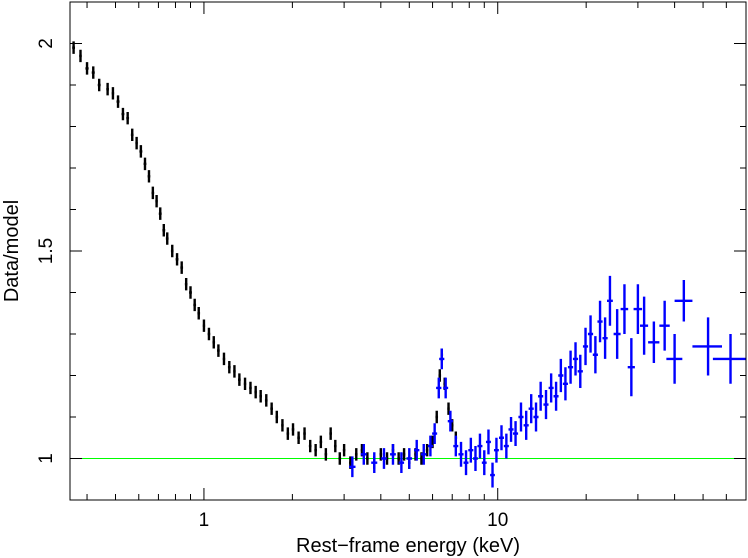  Describe the element at coordinates (408, 546) in the screenshot. I see `x-axis-label: Rest−frame energy (keV)` at that location.